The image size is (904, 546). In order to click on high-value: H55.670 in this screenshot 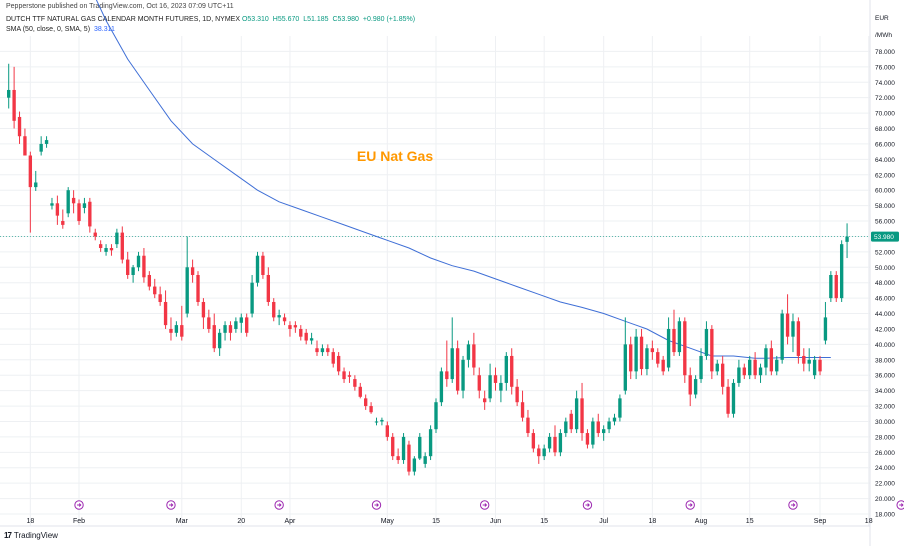, I will do `click(286, 19)`.